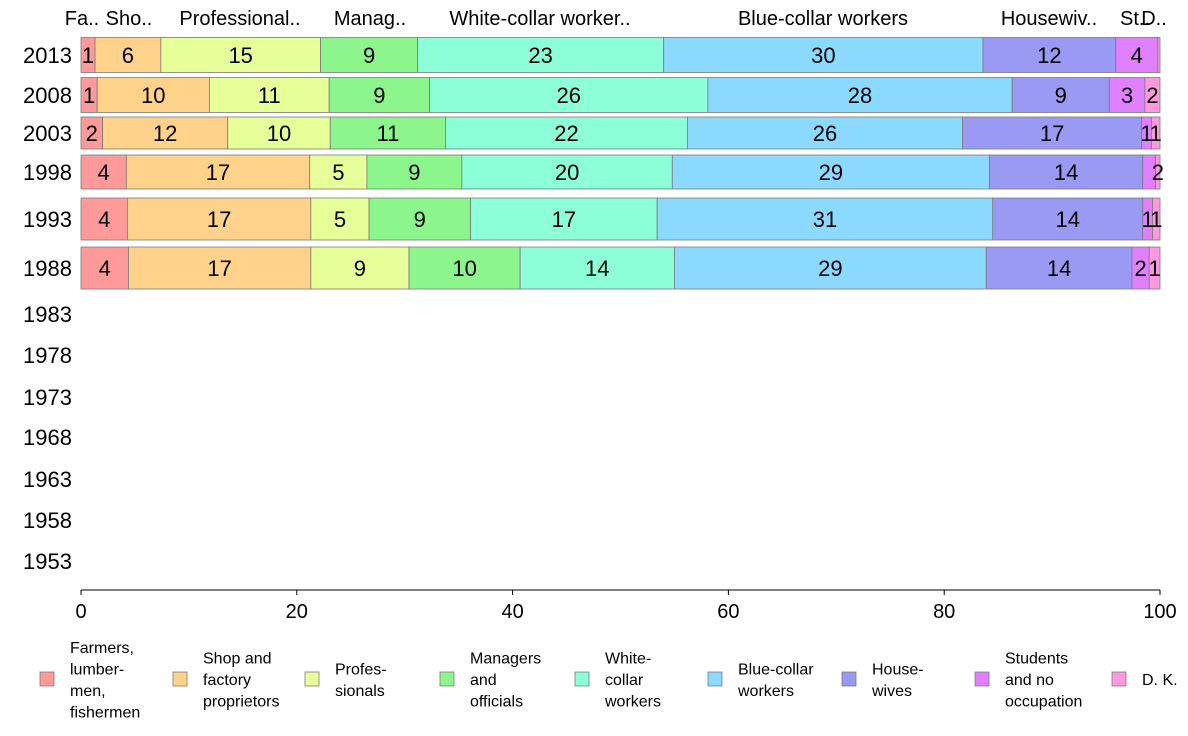 This screenshot has width=1188, height=736. Describe the element at coordinates (505, 659) in the screenshot. I see `legend-label: Managers` at that location.